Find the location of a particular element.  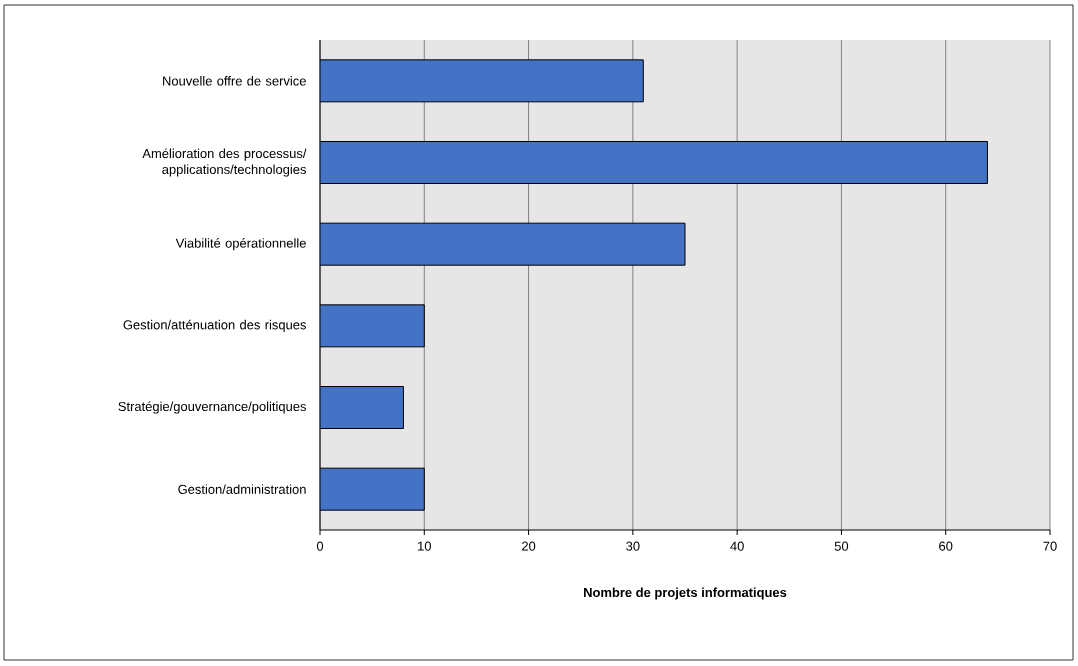

x-tick-label: 30 is located at coordinates (633, 546).